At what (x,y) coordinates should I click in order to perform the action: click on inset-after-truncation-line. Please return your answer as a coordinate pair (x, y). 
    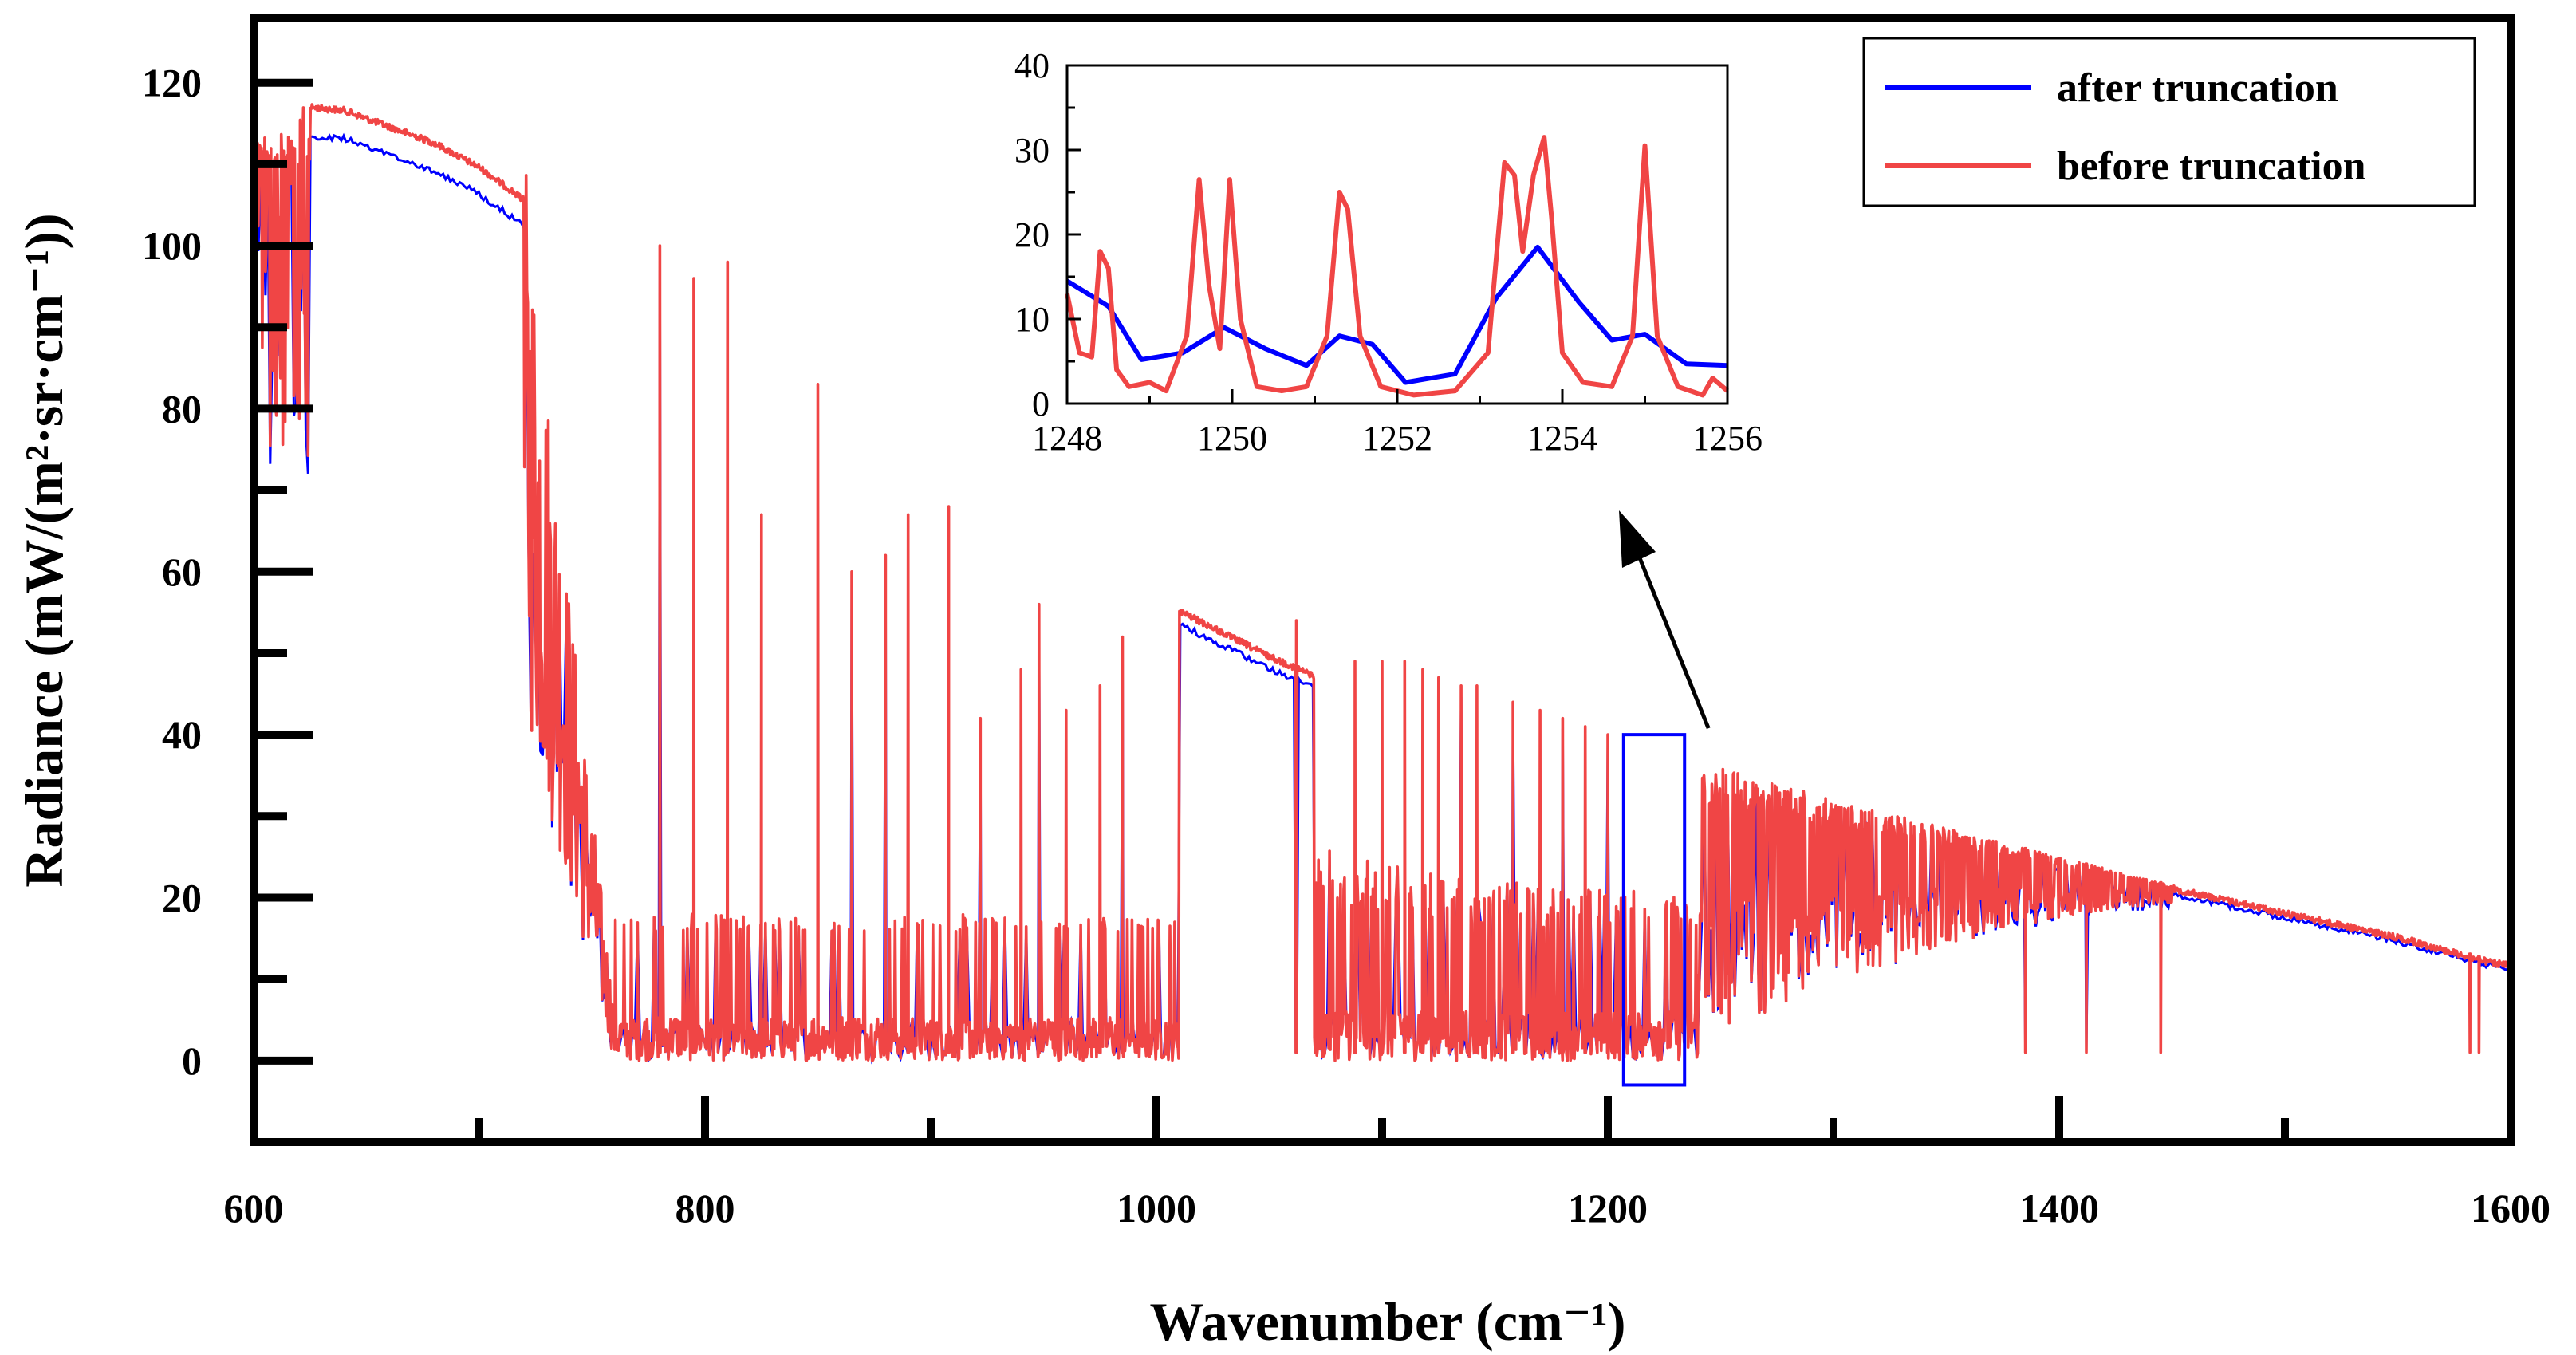
    Looking at the image, I should click on (1396, 314).